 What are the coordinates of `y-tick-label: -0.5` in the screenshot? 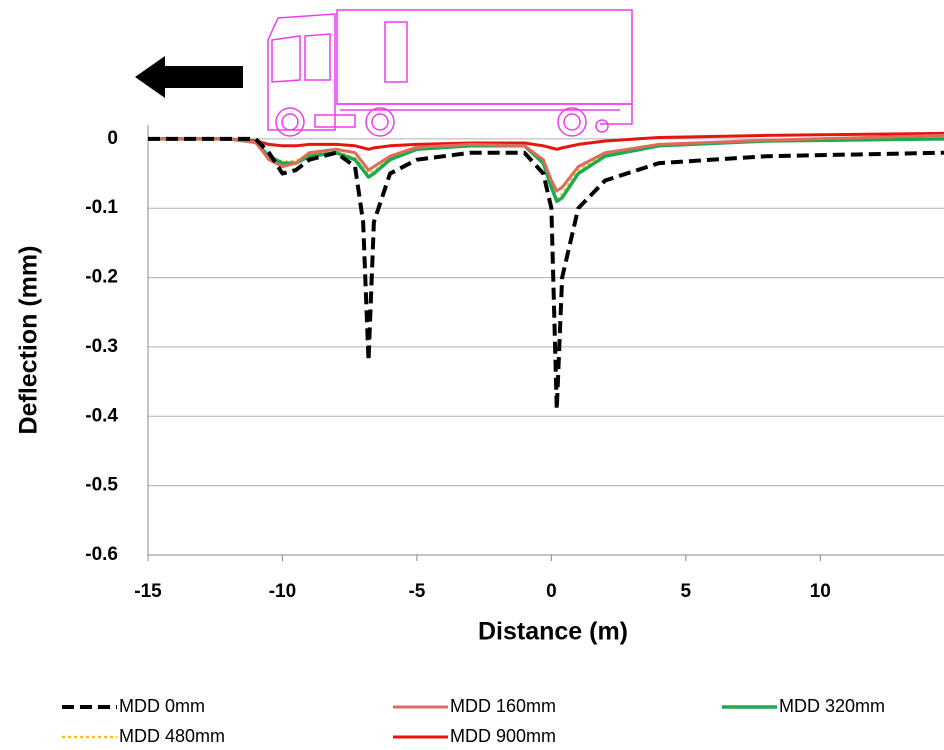 It's located at (101, 485).